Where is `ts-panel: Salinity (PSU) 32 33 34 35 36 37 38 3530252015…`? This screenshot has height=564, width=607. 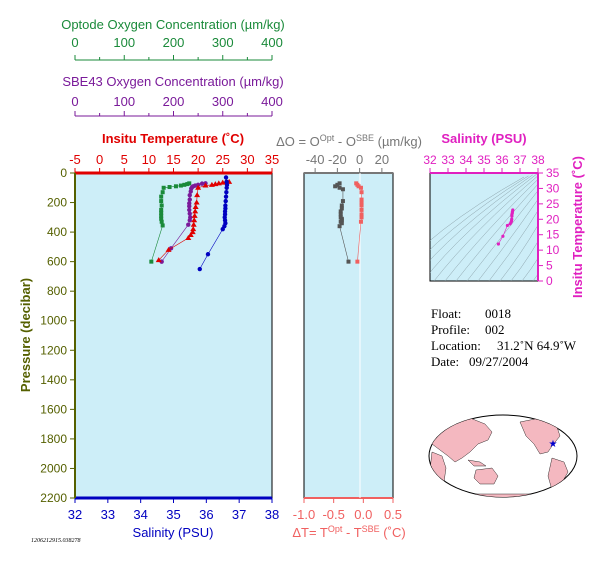
ts-panel: Salinity (PSU) 32 33 34 35 36 37 38 3530252015… is located at coordinates (504, 214).